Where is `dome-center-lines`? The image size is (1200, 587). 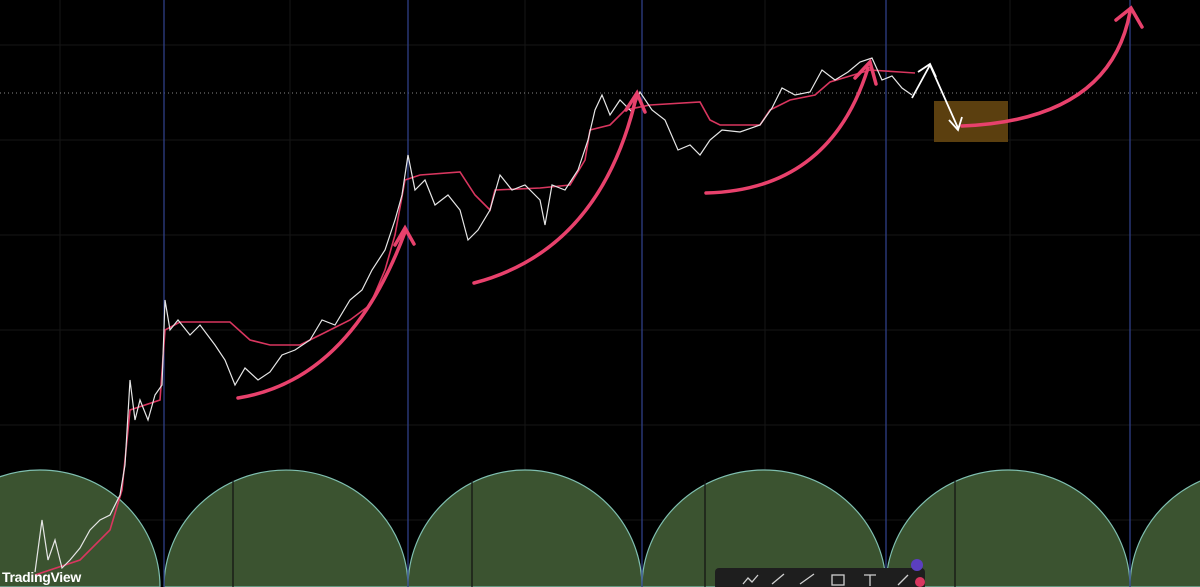 dome-center-lines is located at coordinates (594, 533).